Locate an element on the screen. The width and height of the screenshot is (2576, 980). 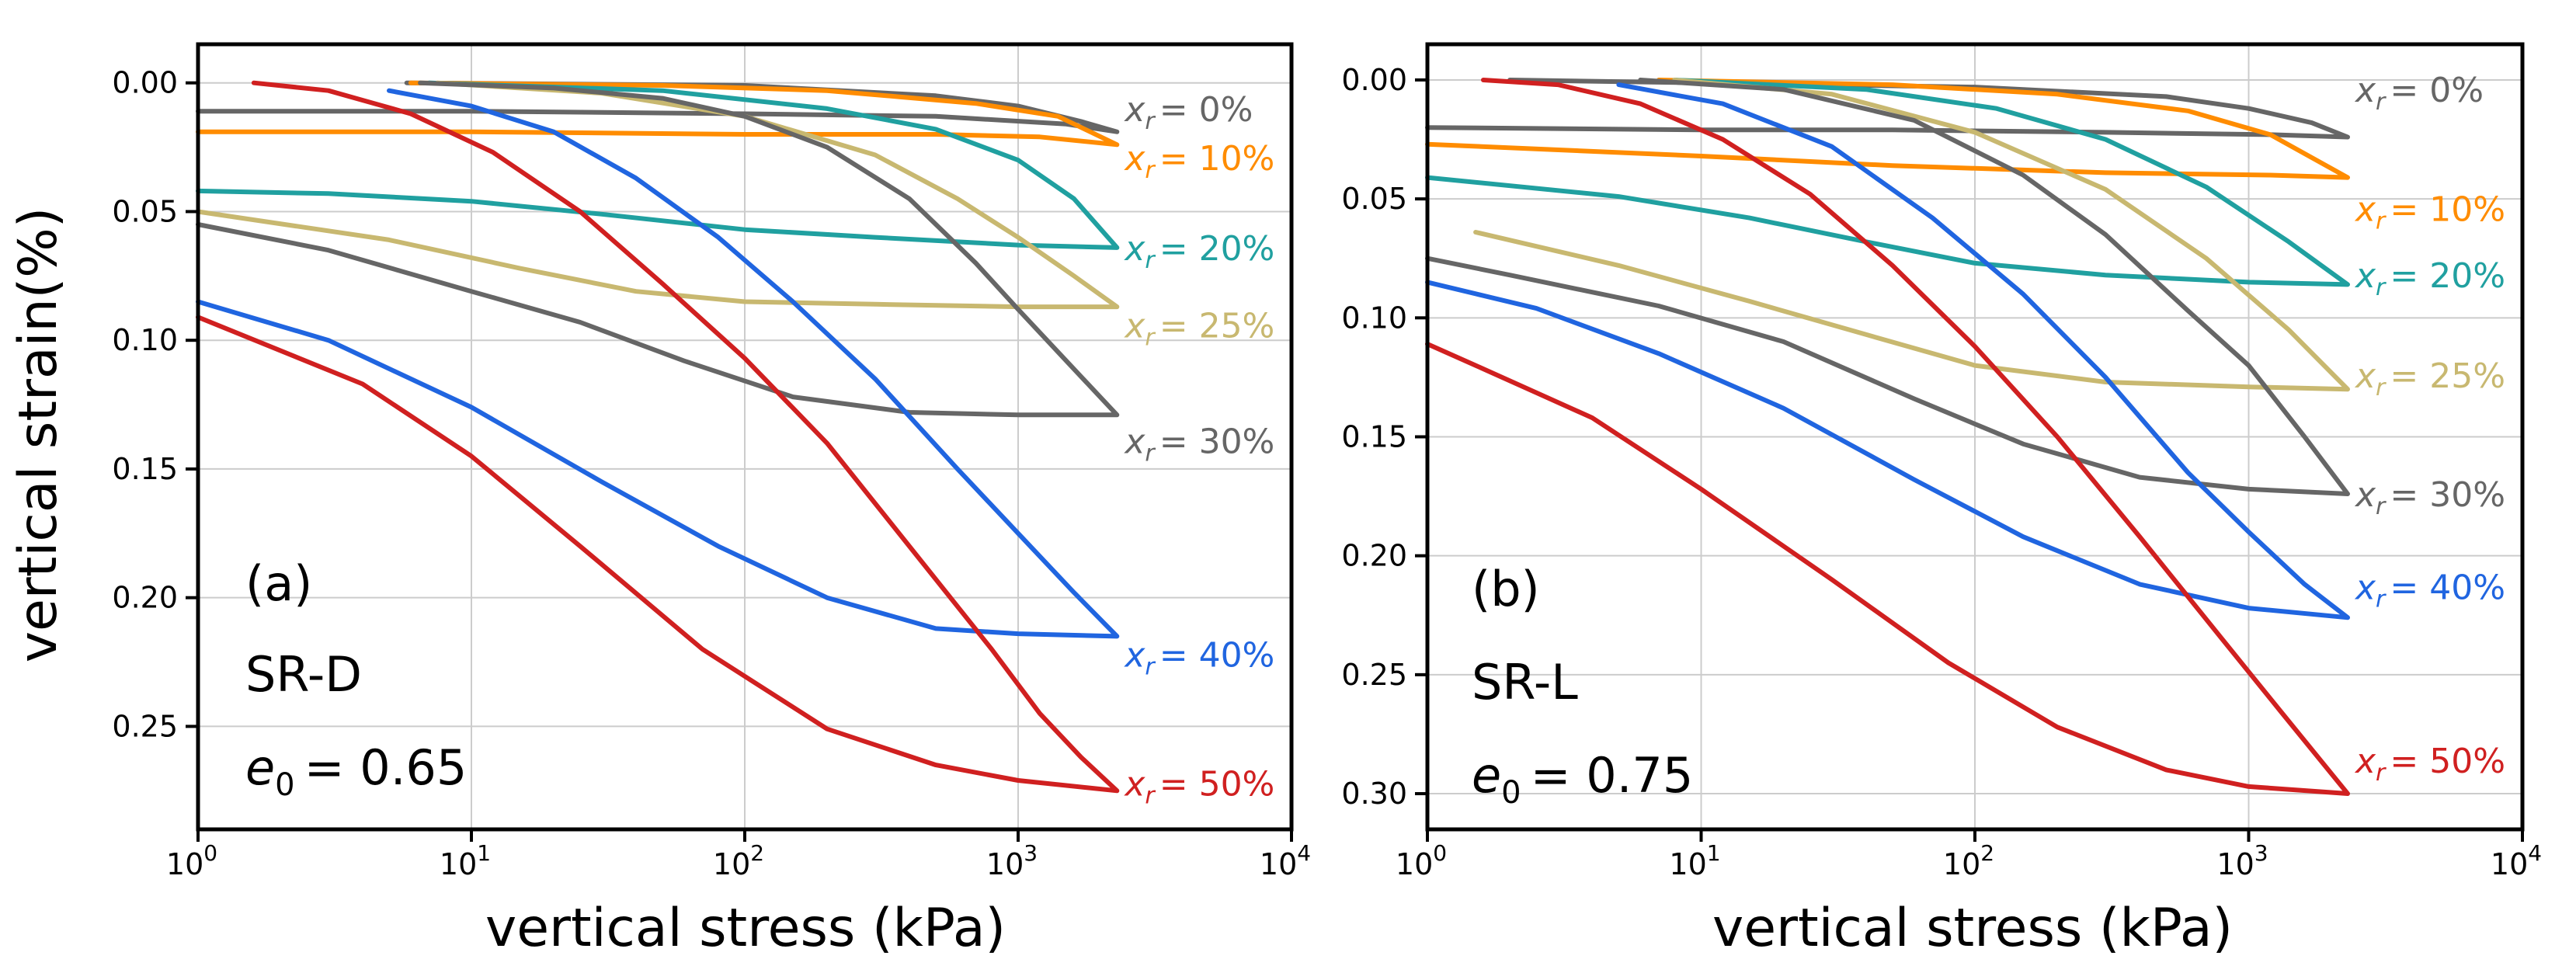
material-label: SR-L is located at coordinates (1525, 682).